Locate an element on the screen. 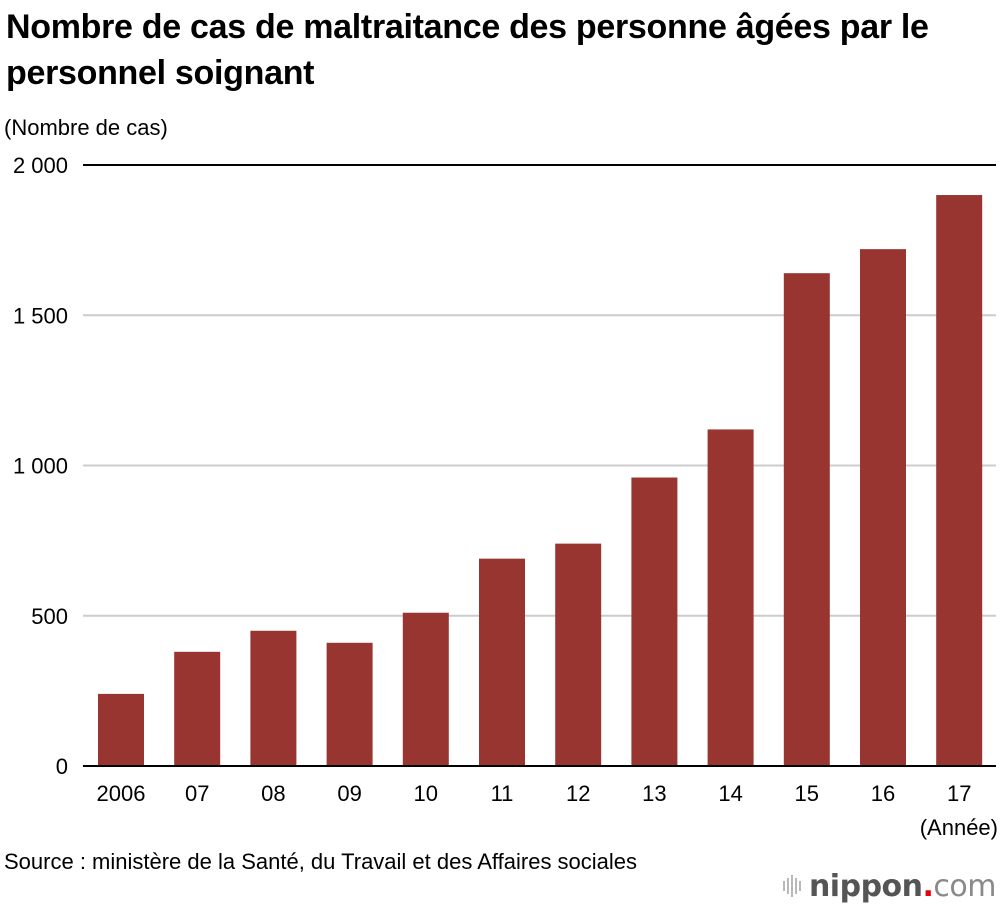 The width and height of the screenshot is (1000, 910). x-tick-labels: 2006 07 08 09 10 11 12 13 14 15 16 17 is located at coordinates (534, 793).